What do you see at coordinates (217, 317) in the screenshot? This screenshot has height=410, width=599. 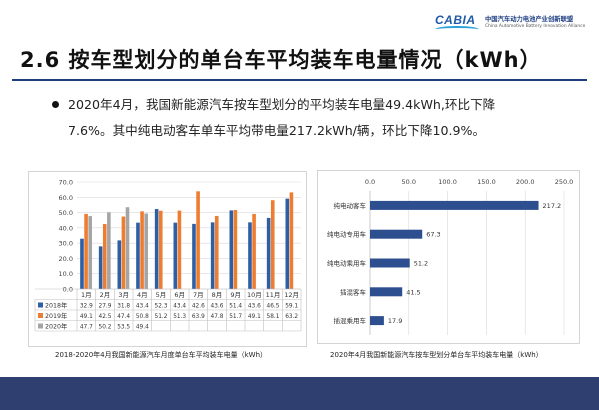 I see `table-cell: 47.8` at bounding box center [217, 317].